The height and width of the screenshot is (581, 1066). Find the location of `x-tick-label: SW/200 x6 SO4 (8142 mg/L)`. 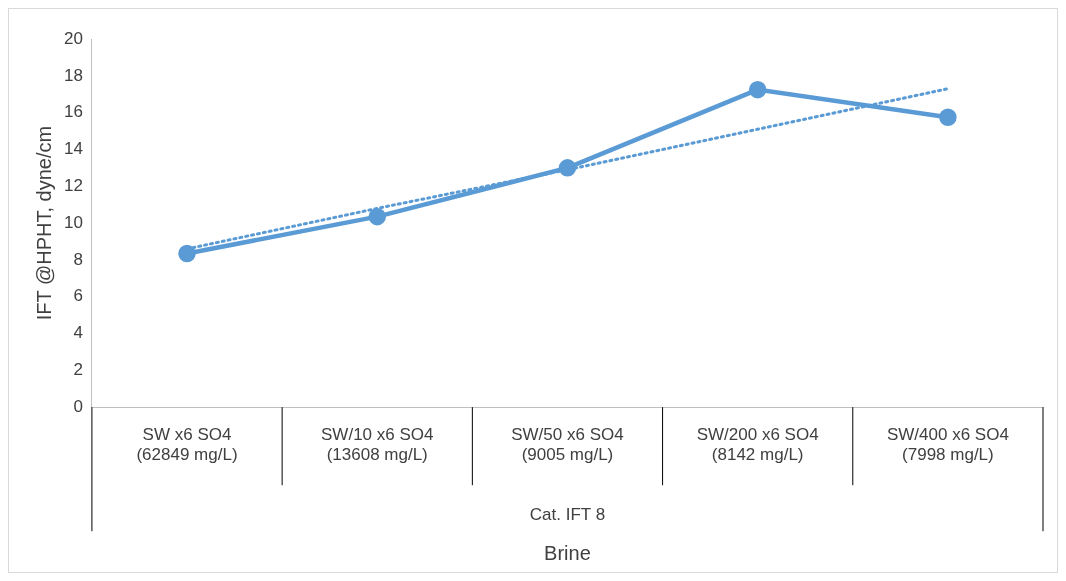

x-tick-label: SW/200 x6 SO4 (8142 mg/L) is located at coordinates (757, 445).